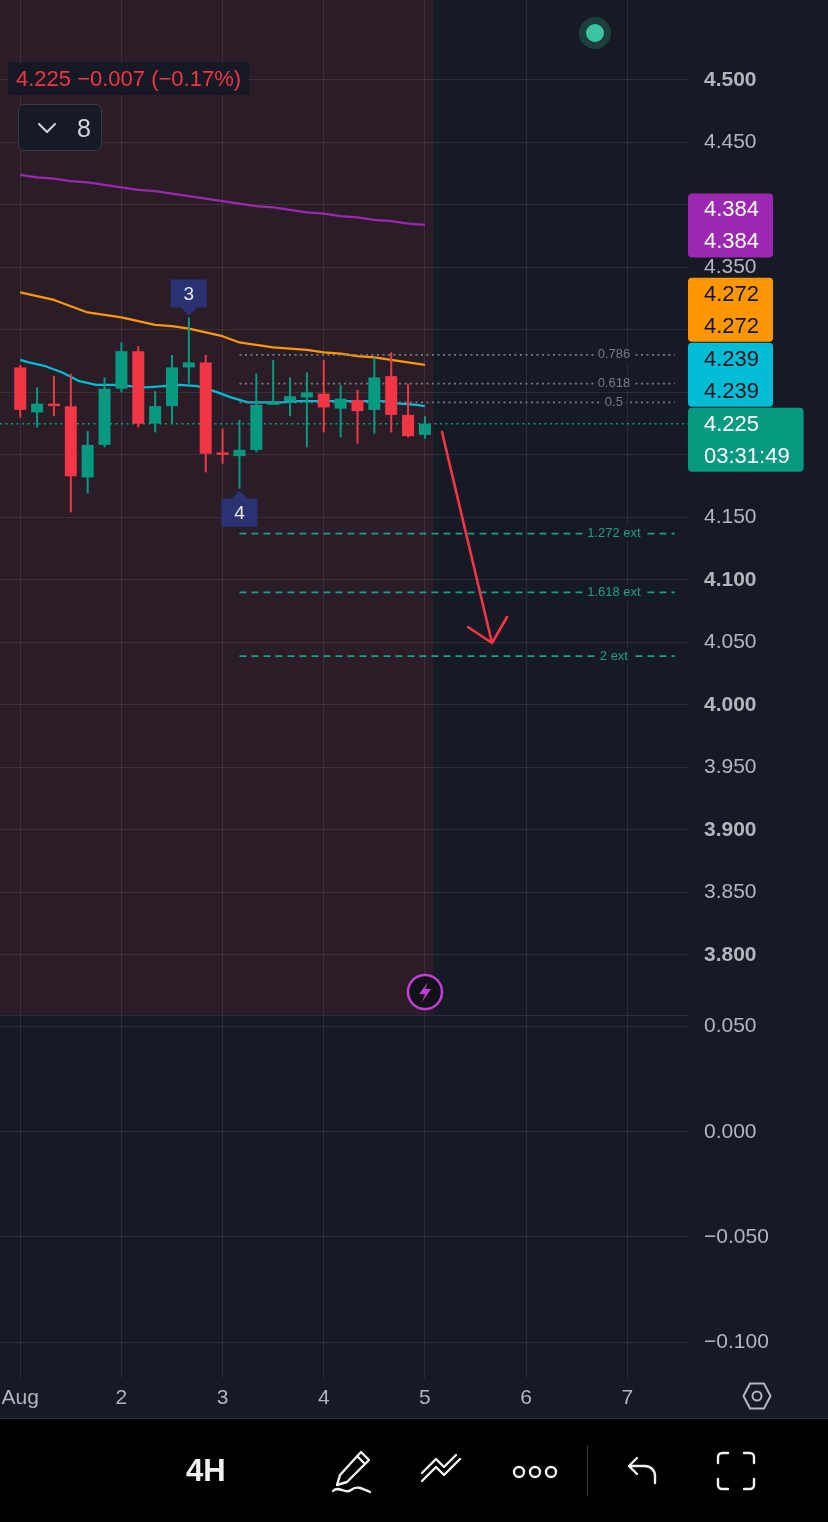 This screenshot has width=828, height=1522. I want to click on y-tick-label: 3.800, so click(730, 953).